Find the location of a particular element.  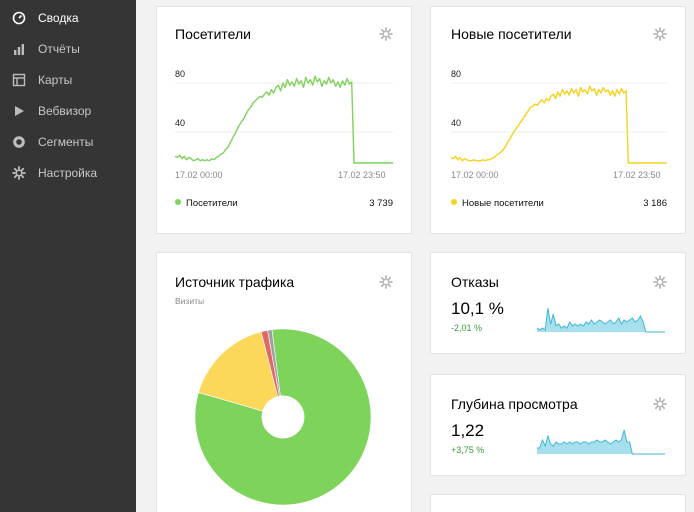

page-depth-widget: Глубина просмотра 1,22 +3,75 % is located at coordinates (558, 425).